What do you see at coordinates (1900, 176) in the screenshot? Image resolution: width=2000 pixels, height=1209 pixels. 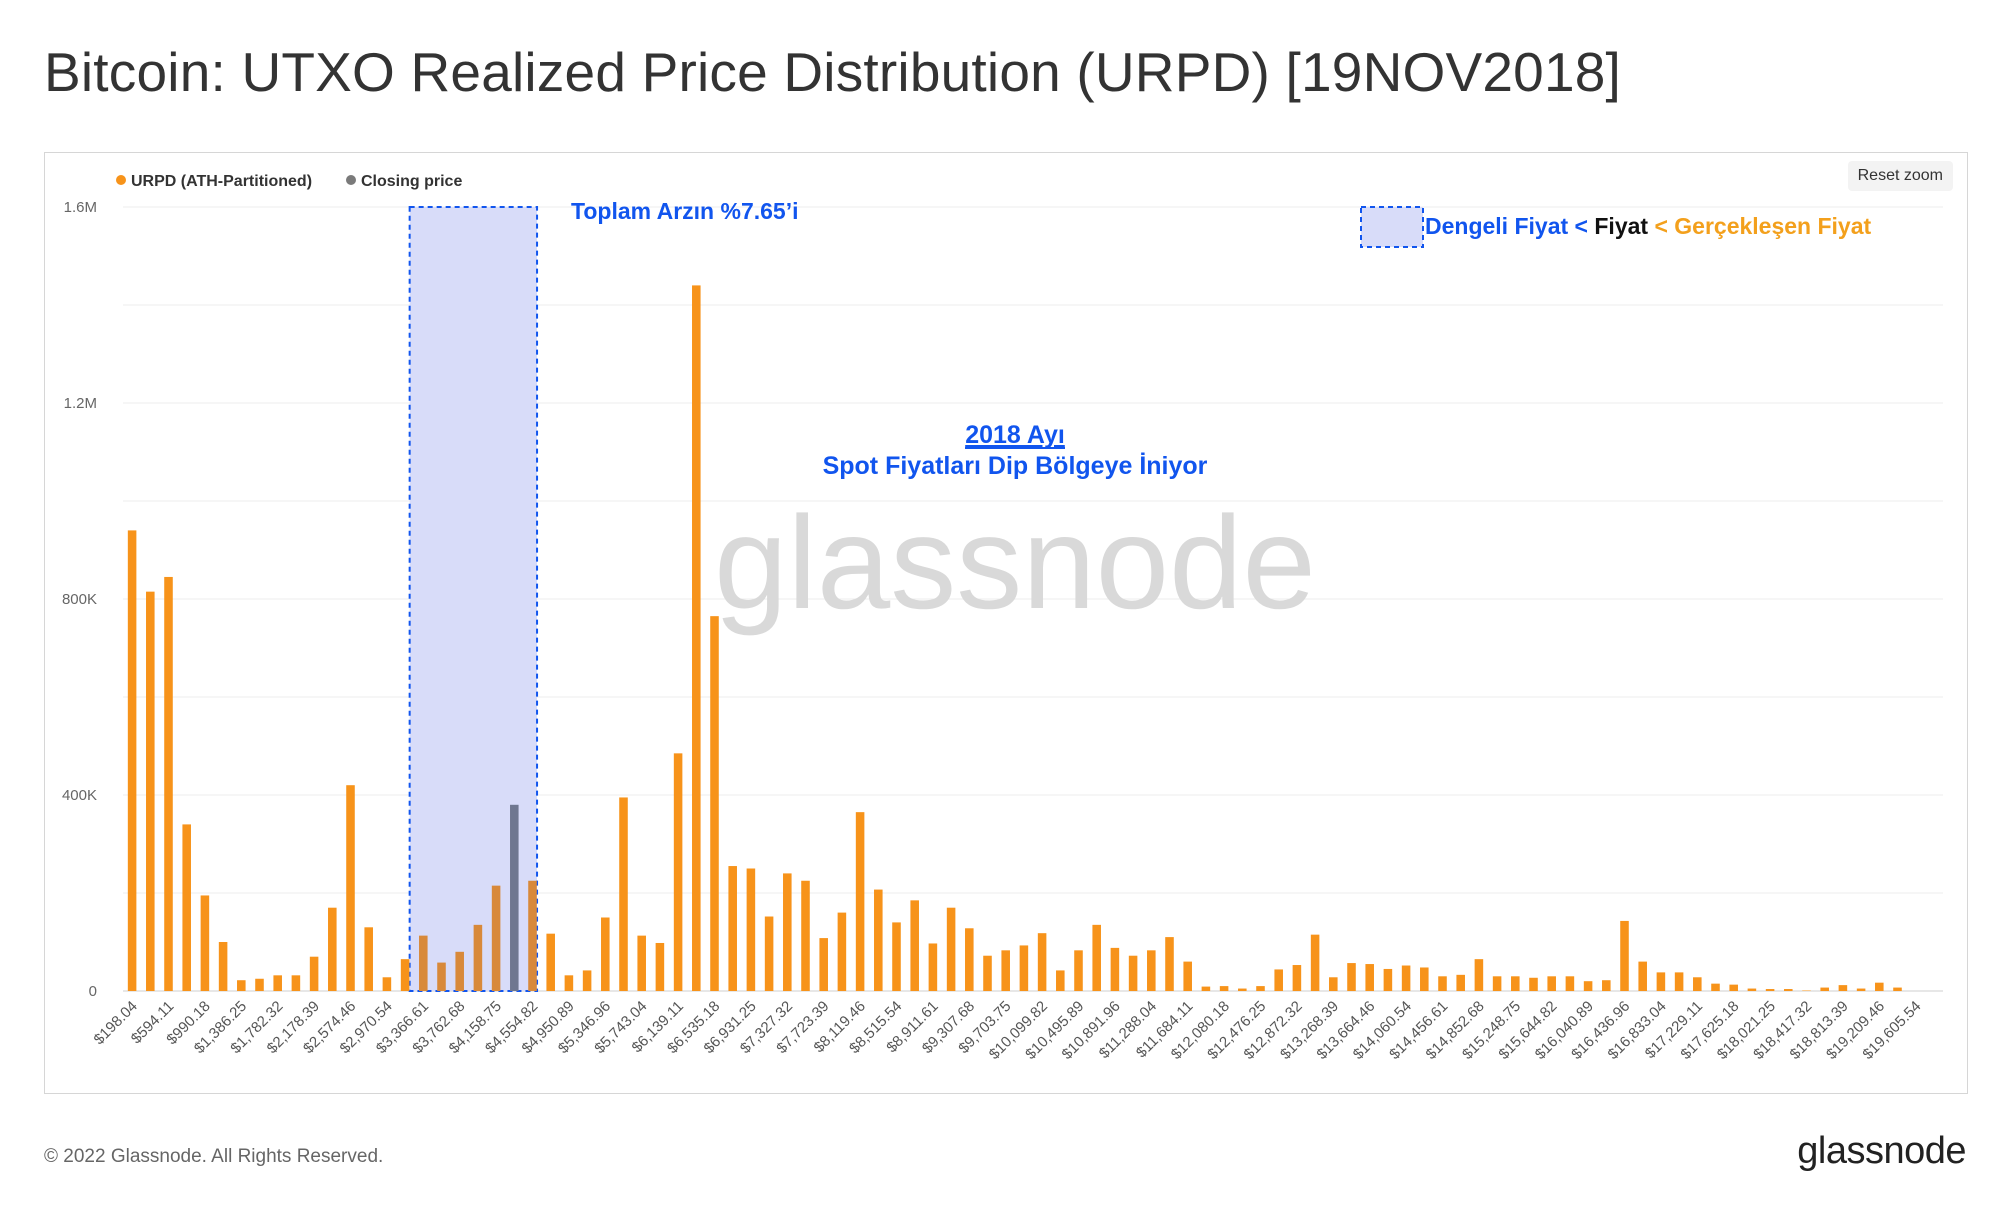 I see `reset-zoom-button: Reset zoom` at bounding box center [1900, 176].